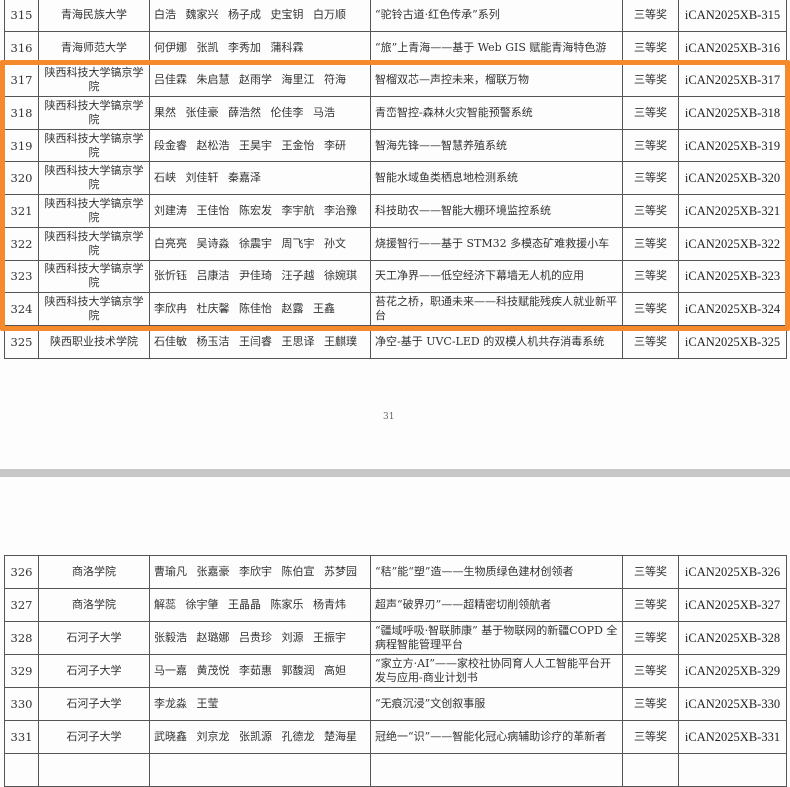 This screenshot has width=790, height=787. I want to click on project-title: 苔花之桥，职通未来——科技赋能残疾人就业新平台, so click(496, 309).